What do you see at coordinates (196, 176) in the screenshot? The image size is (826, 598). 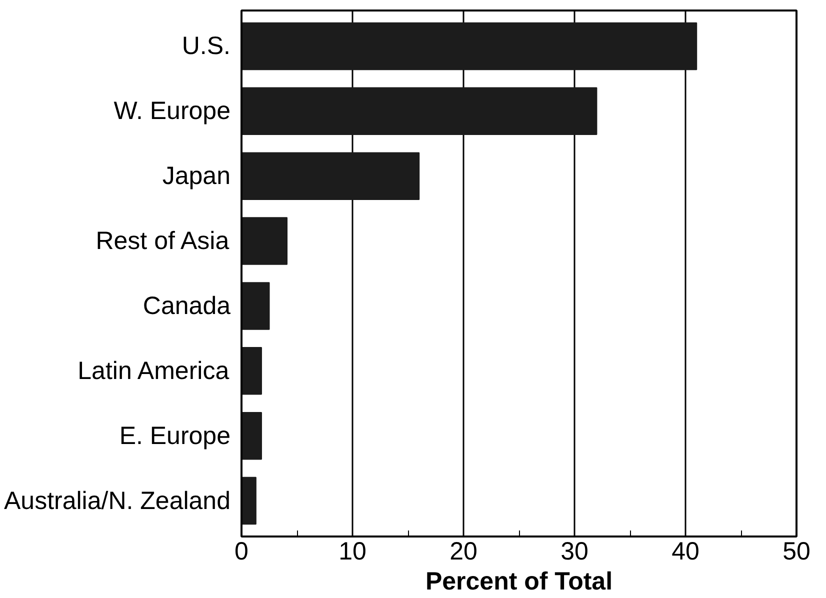 I see `y-tick-label: Japan` at bounding box center [196, 176].